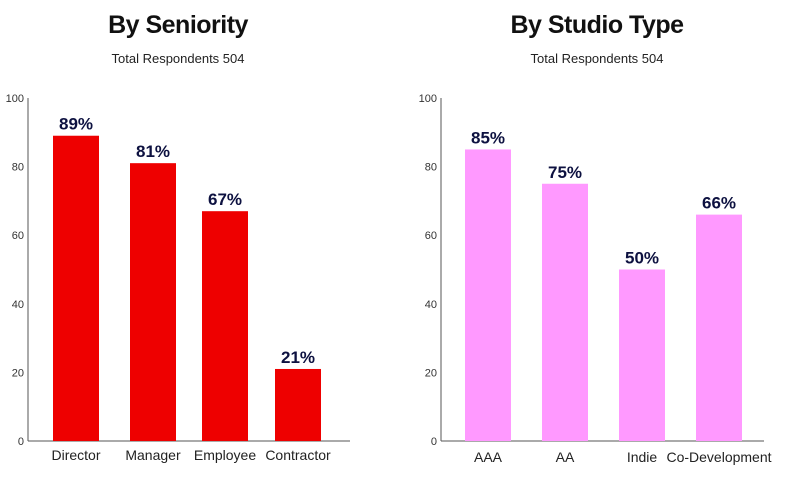 This screenshot has width=808, height=501. Describe the element at coordinates (75, 455) in the screenshot. I see `category-label: Director` at that location.